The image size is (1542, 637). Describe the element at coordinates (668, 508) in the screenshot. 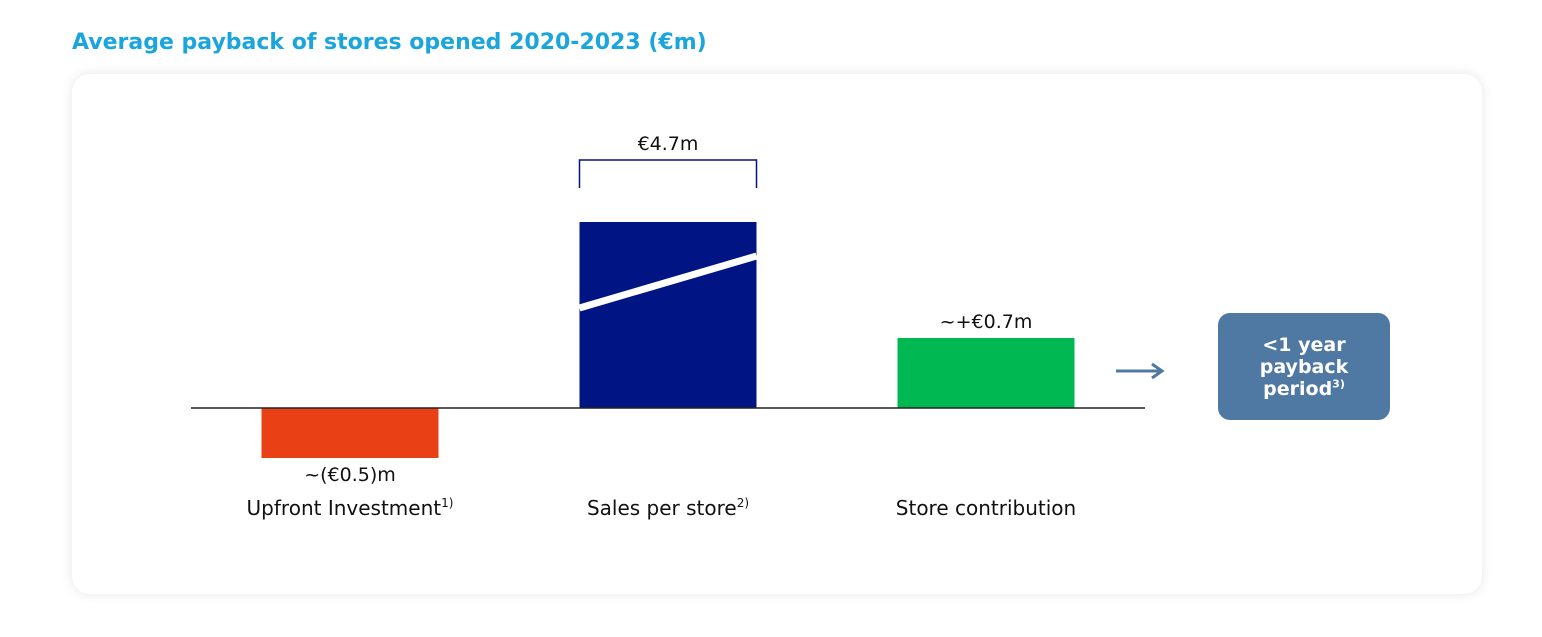

I see `category-label-sales-per-store: Sales per store2)` at that location.